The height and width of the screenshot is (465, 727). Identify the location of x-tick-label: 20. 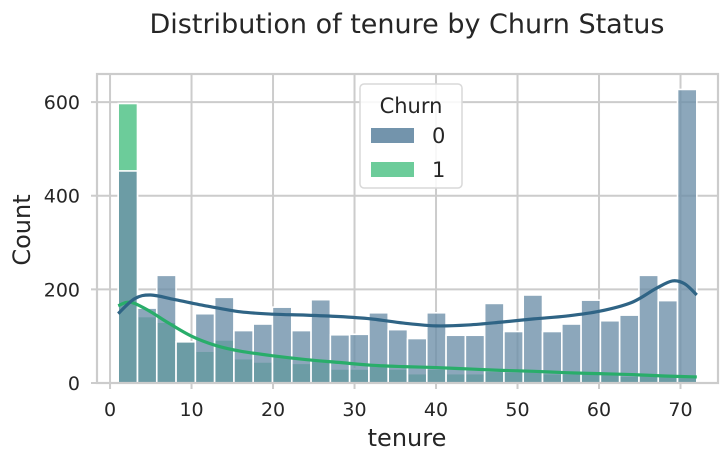
(273, 410).